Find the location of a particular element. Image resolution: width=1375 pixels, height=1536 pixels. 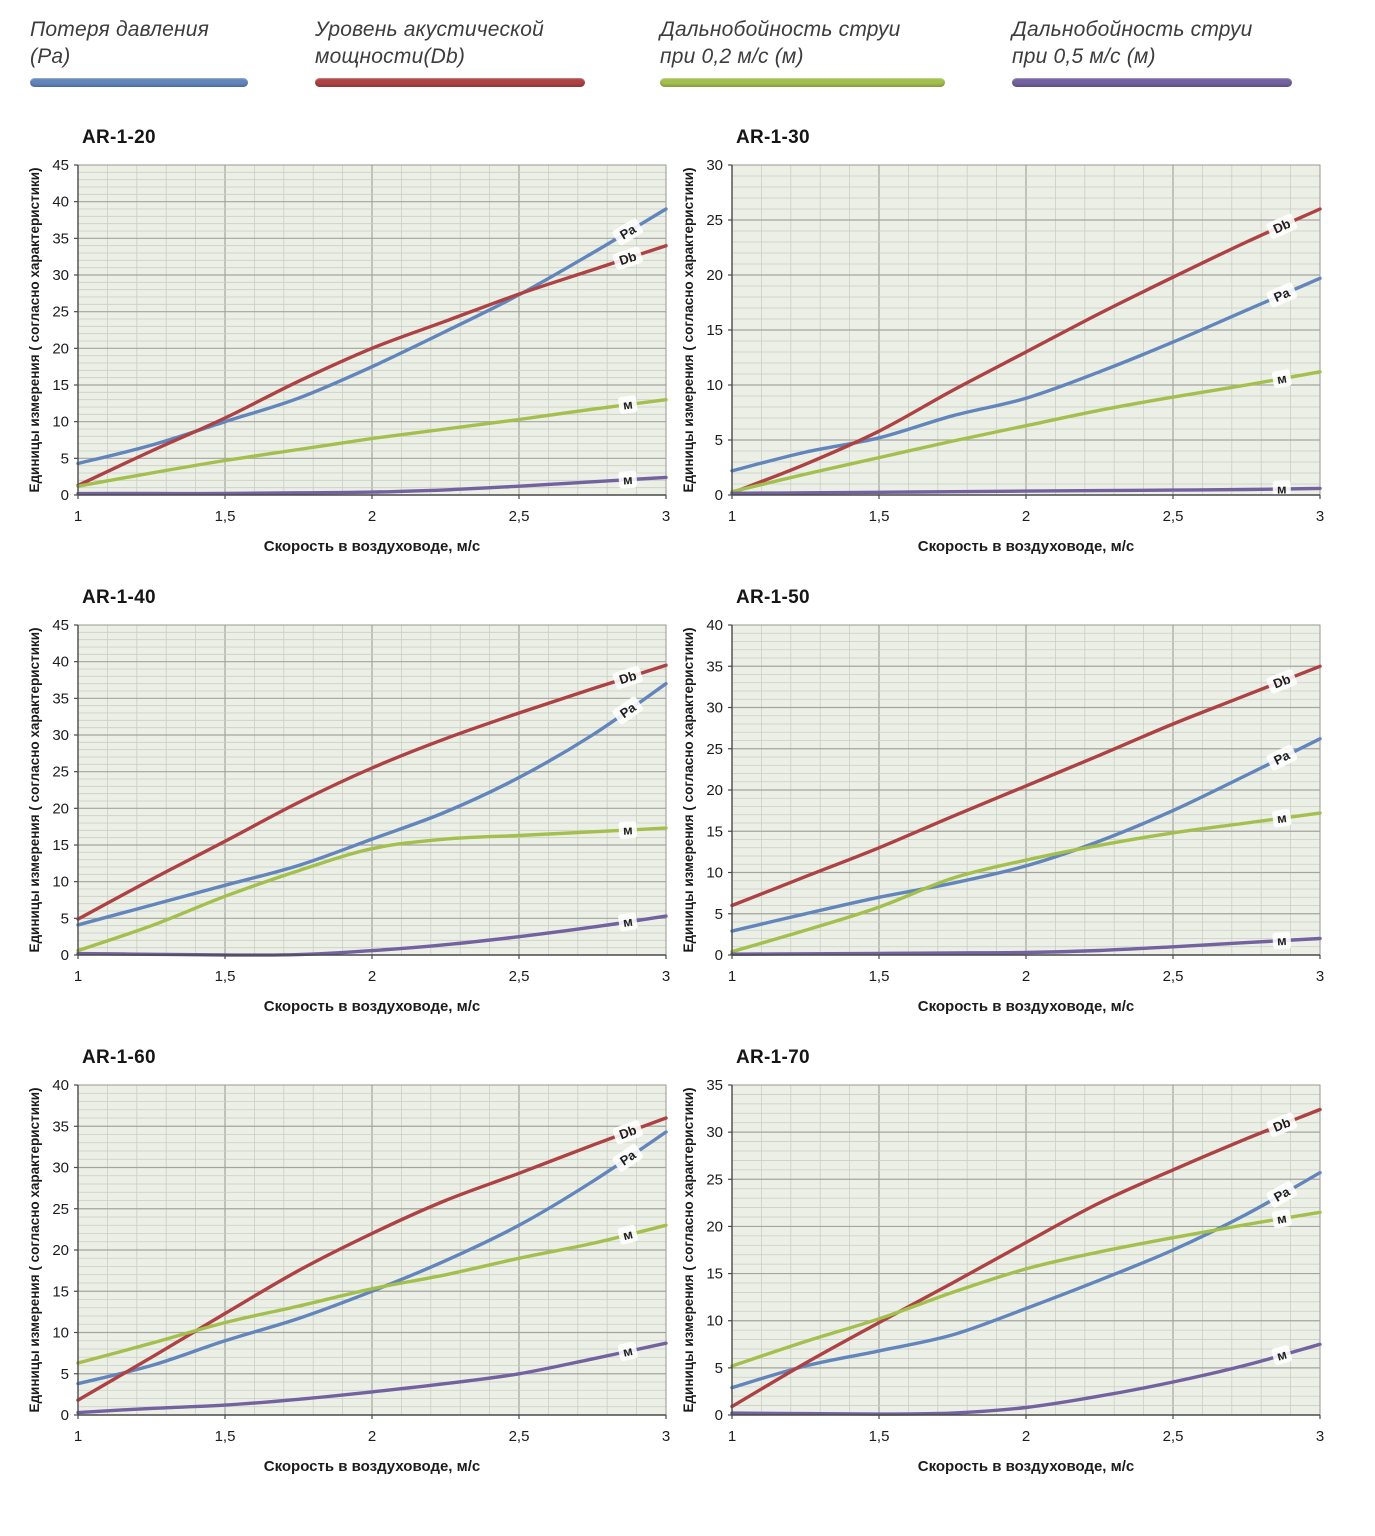

chart-title-ar-1-70: AR-1-70 is located at coordinates (773, 1057).